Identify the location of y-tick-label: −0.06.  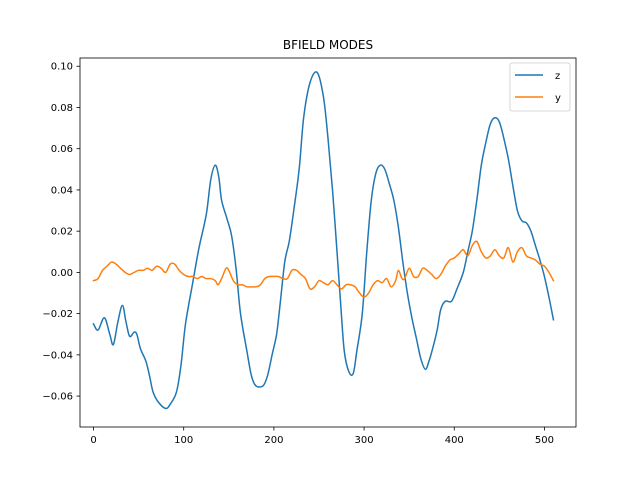
(57, 397).